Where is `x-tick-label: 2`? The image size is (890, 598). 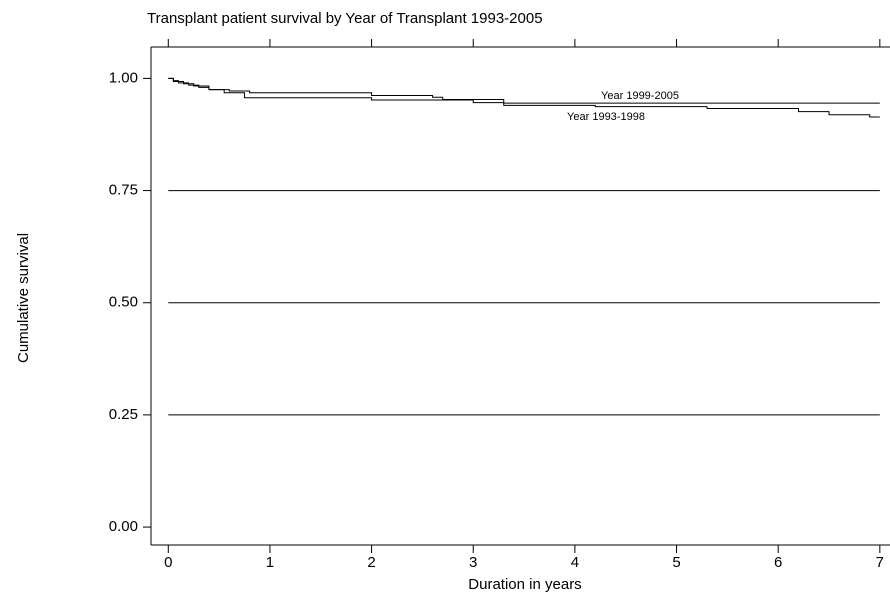 x-tick-label: 2 is located at coordinates (371, 562).